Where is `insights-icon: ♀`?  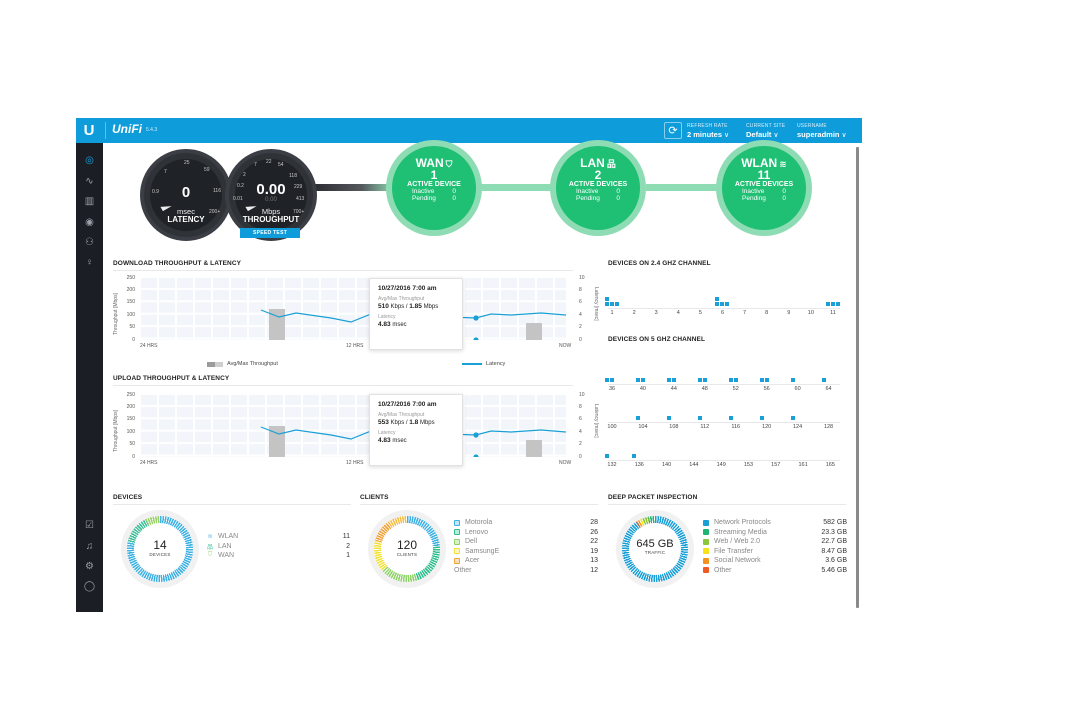
insights-icon: ♀ is located at coordinates (89, 262).